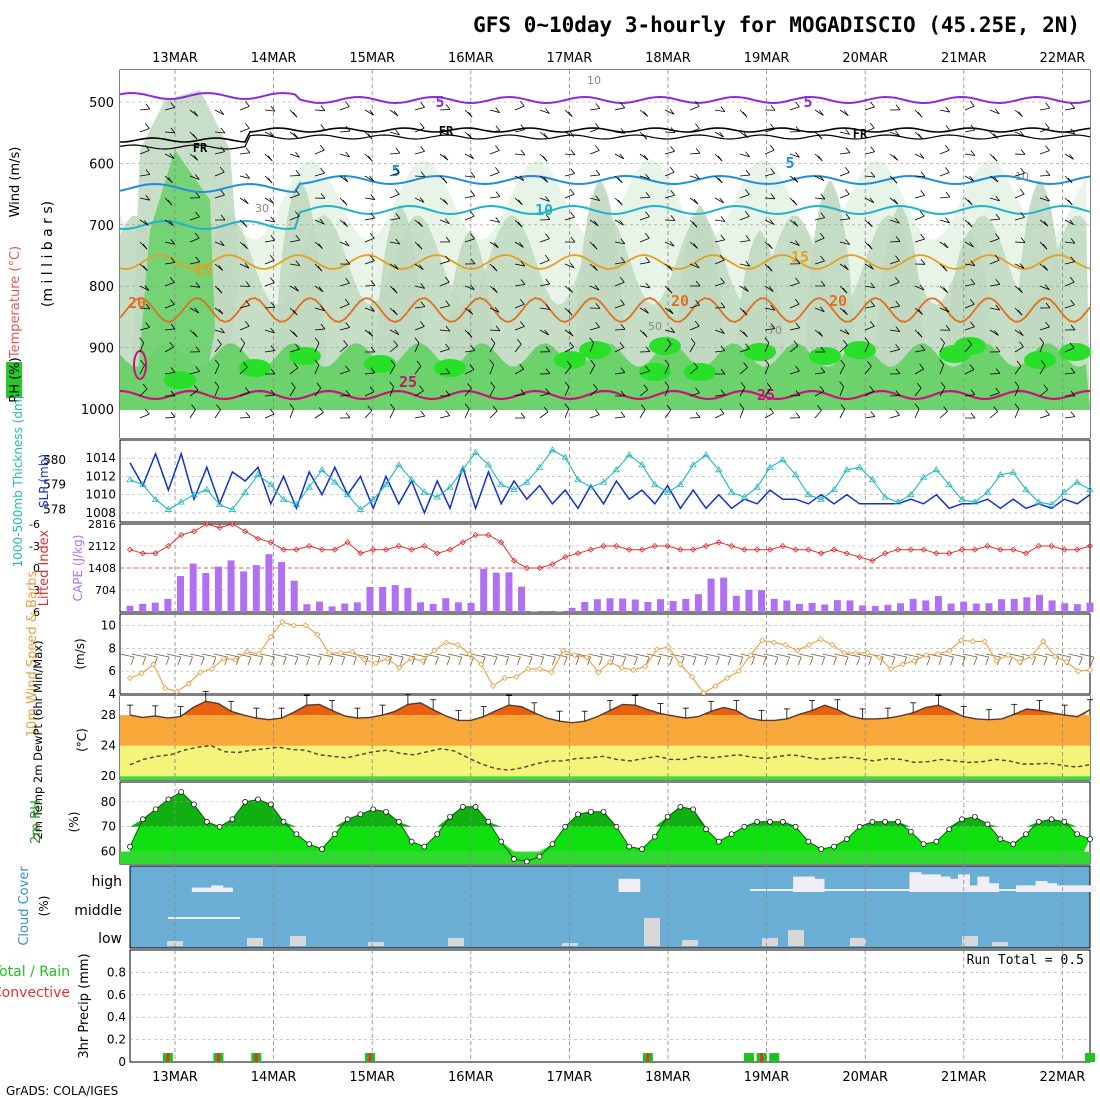 Image resolution: width=1100 pixels, height=1100 pixels. I want to click on precip-axis-label-group: 3hr Precip (mm), so click(84, 1005).